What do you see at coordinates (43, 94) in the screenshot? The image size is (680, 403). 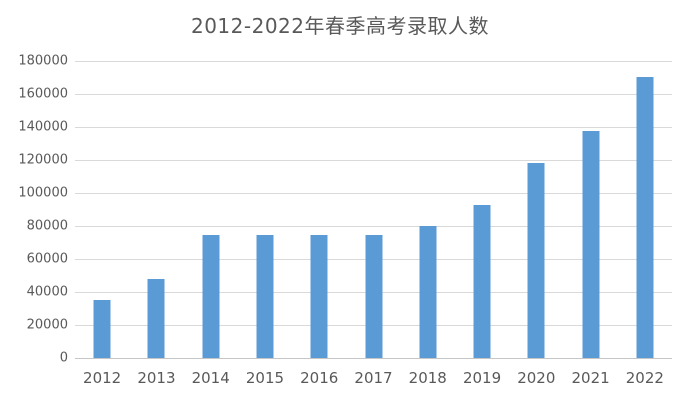 I see `y-tick-label-160000: 160000` at bounding box center [43, 94].